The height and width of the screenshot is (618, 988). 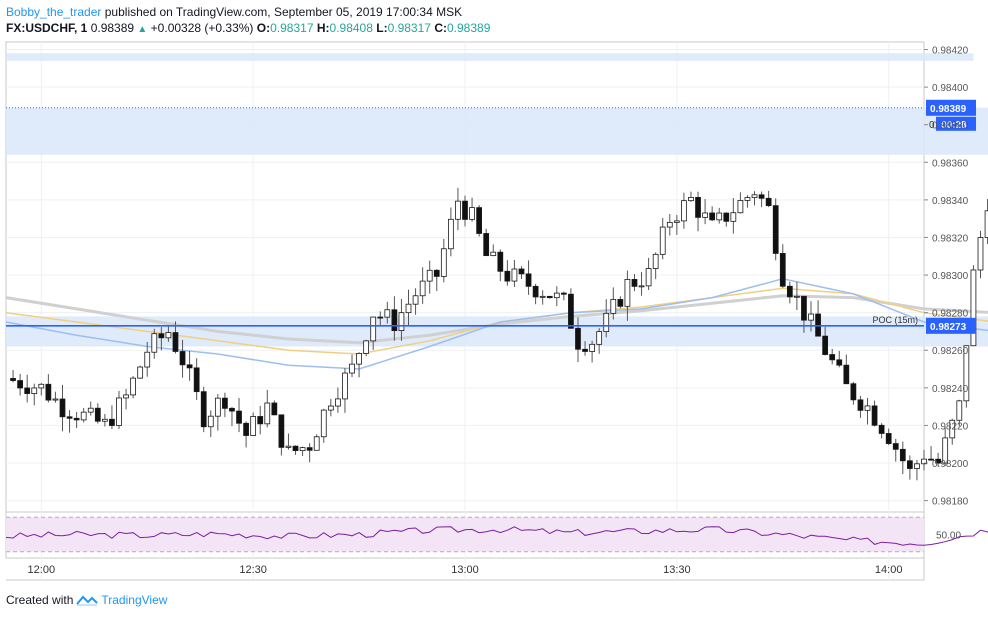 I want to click on y-tick-label: 0.98340, so click(x=950, y=201).